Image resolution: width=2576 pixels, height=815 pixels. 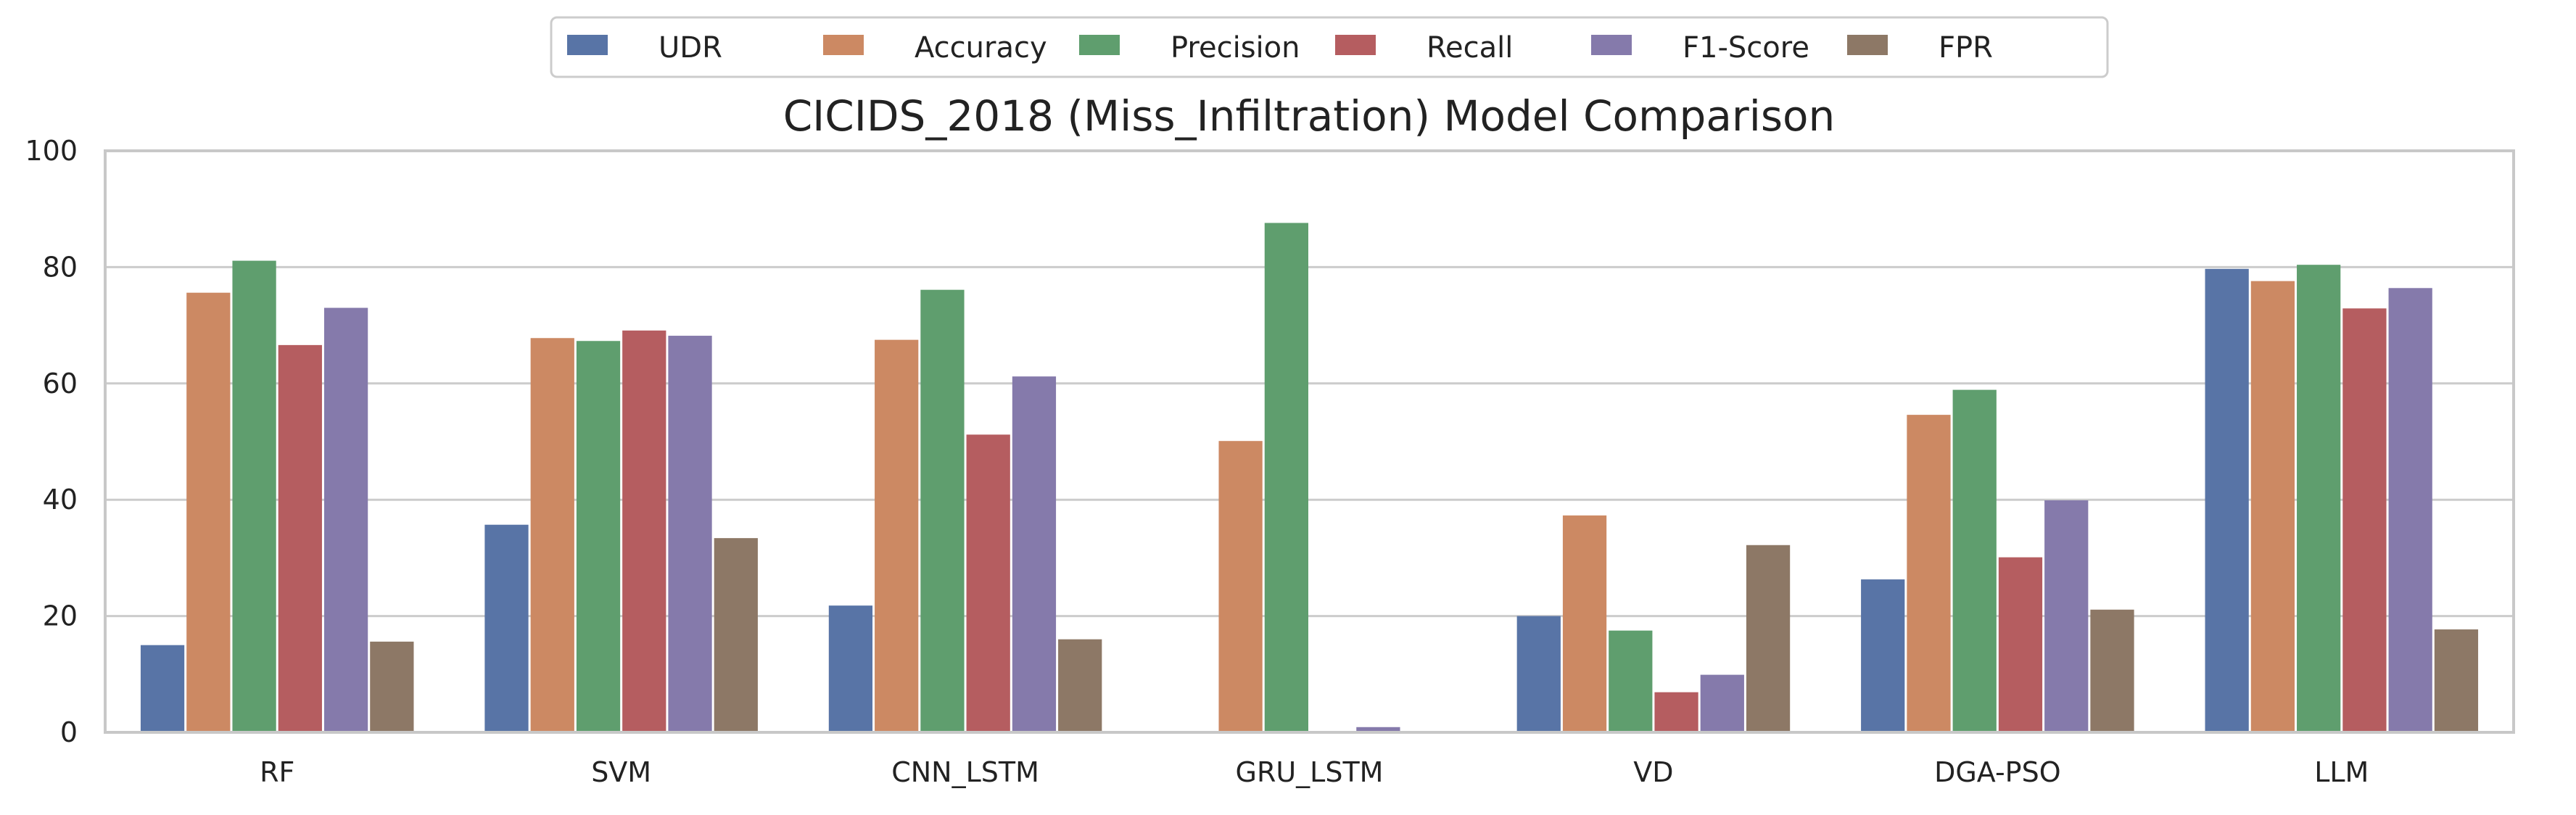 I want to click on bar-f1-score-svm, so click(x=690, y=534).